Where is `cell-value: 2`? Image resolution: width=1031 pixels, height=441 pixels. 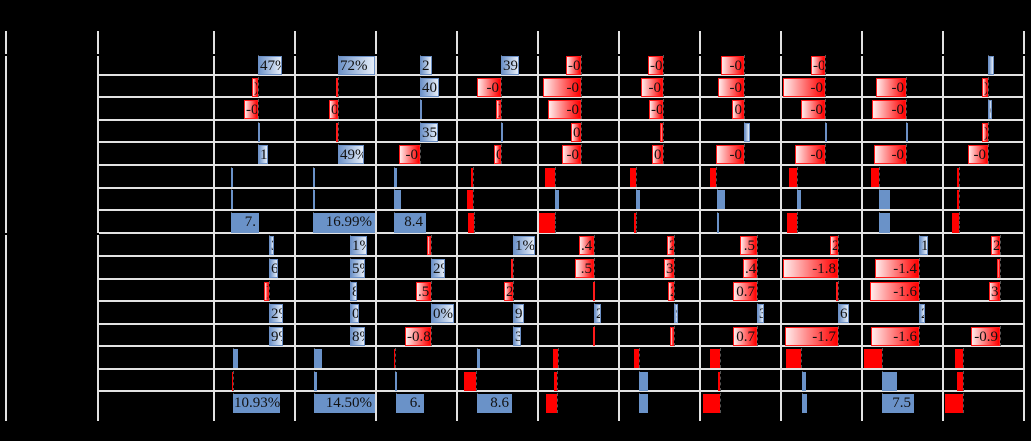 cell-value: 2 is located at coordinates (922, 313).